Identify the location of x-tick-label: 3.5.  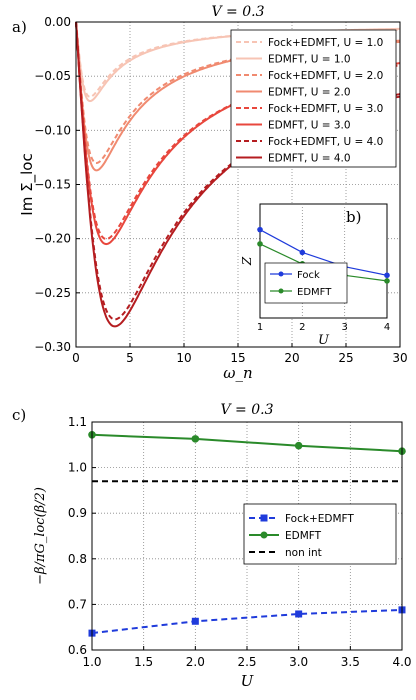
(350, 662).